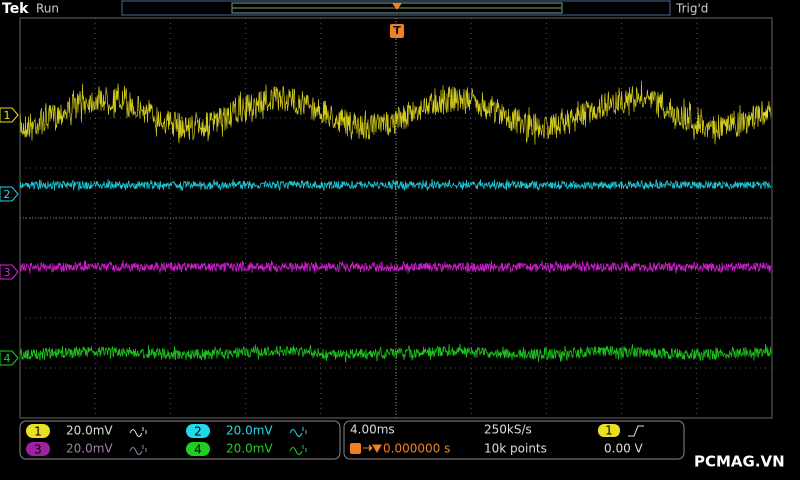 This screenshot has height=480, width=800. I want to click on brand: Tek, so click(15, 9).